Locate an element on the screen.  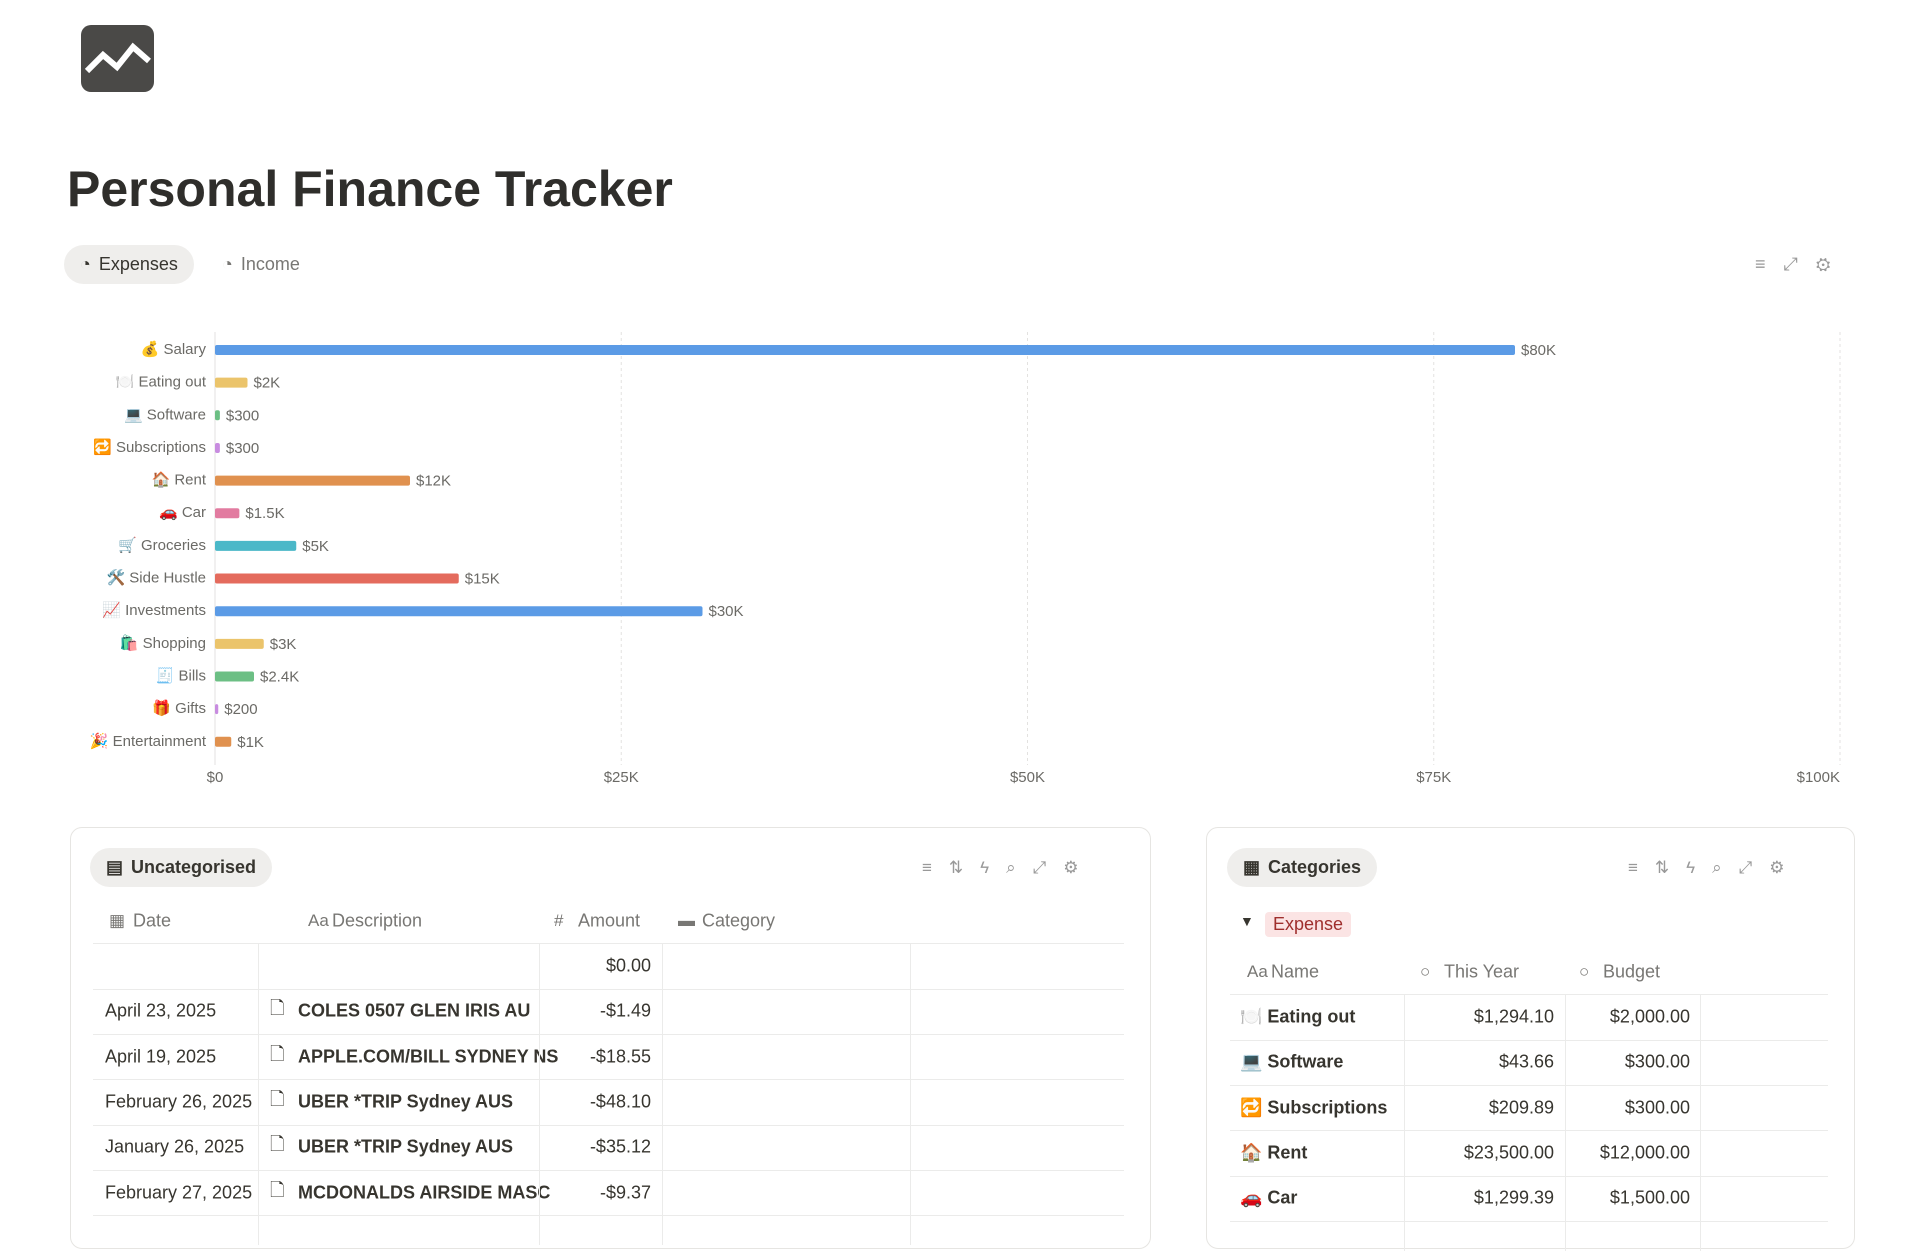
table-cell: $43.66 is located at coordinates (1526, 1061).